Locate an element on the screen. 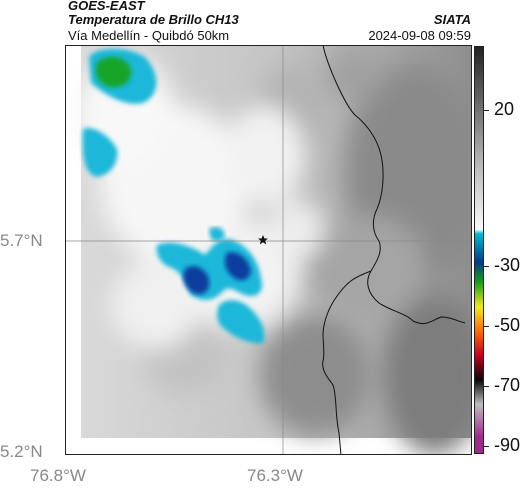 The image size is (526, 491). colorbar-label: -70 is located at coordinates (507, 385).